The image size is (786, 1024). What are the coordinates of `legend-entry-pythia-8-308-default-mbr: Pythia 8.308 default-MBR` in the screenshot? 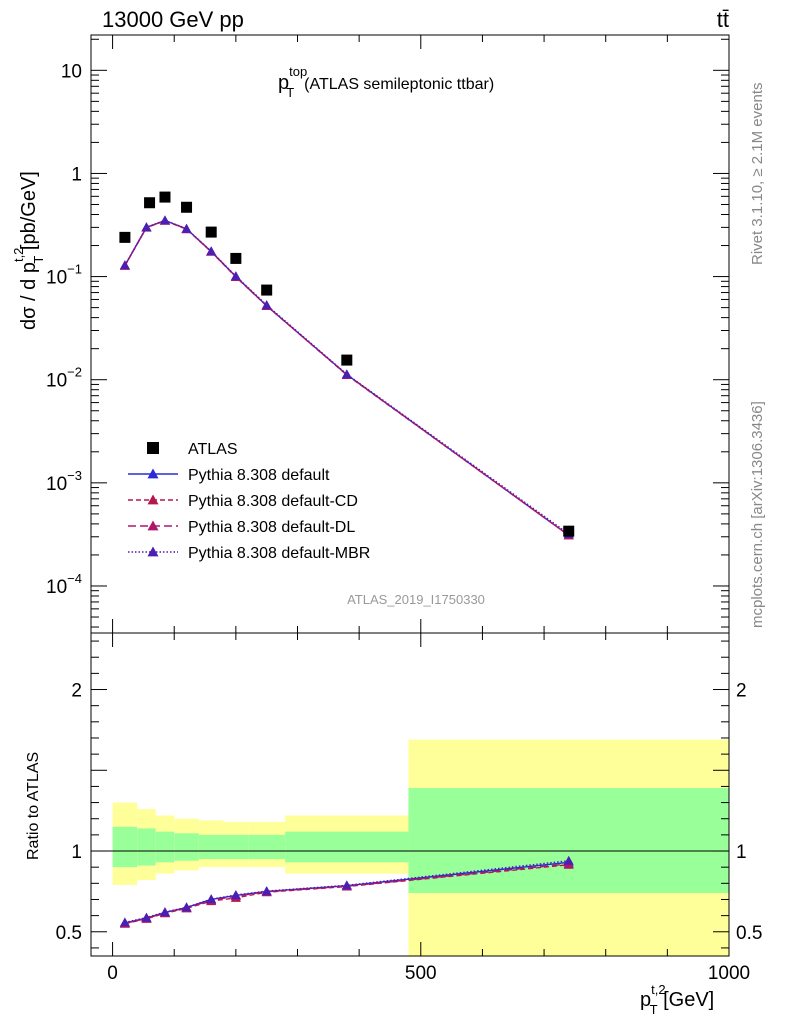 It's located at (249, 553).